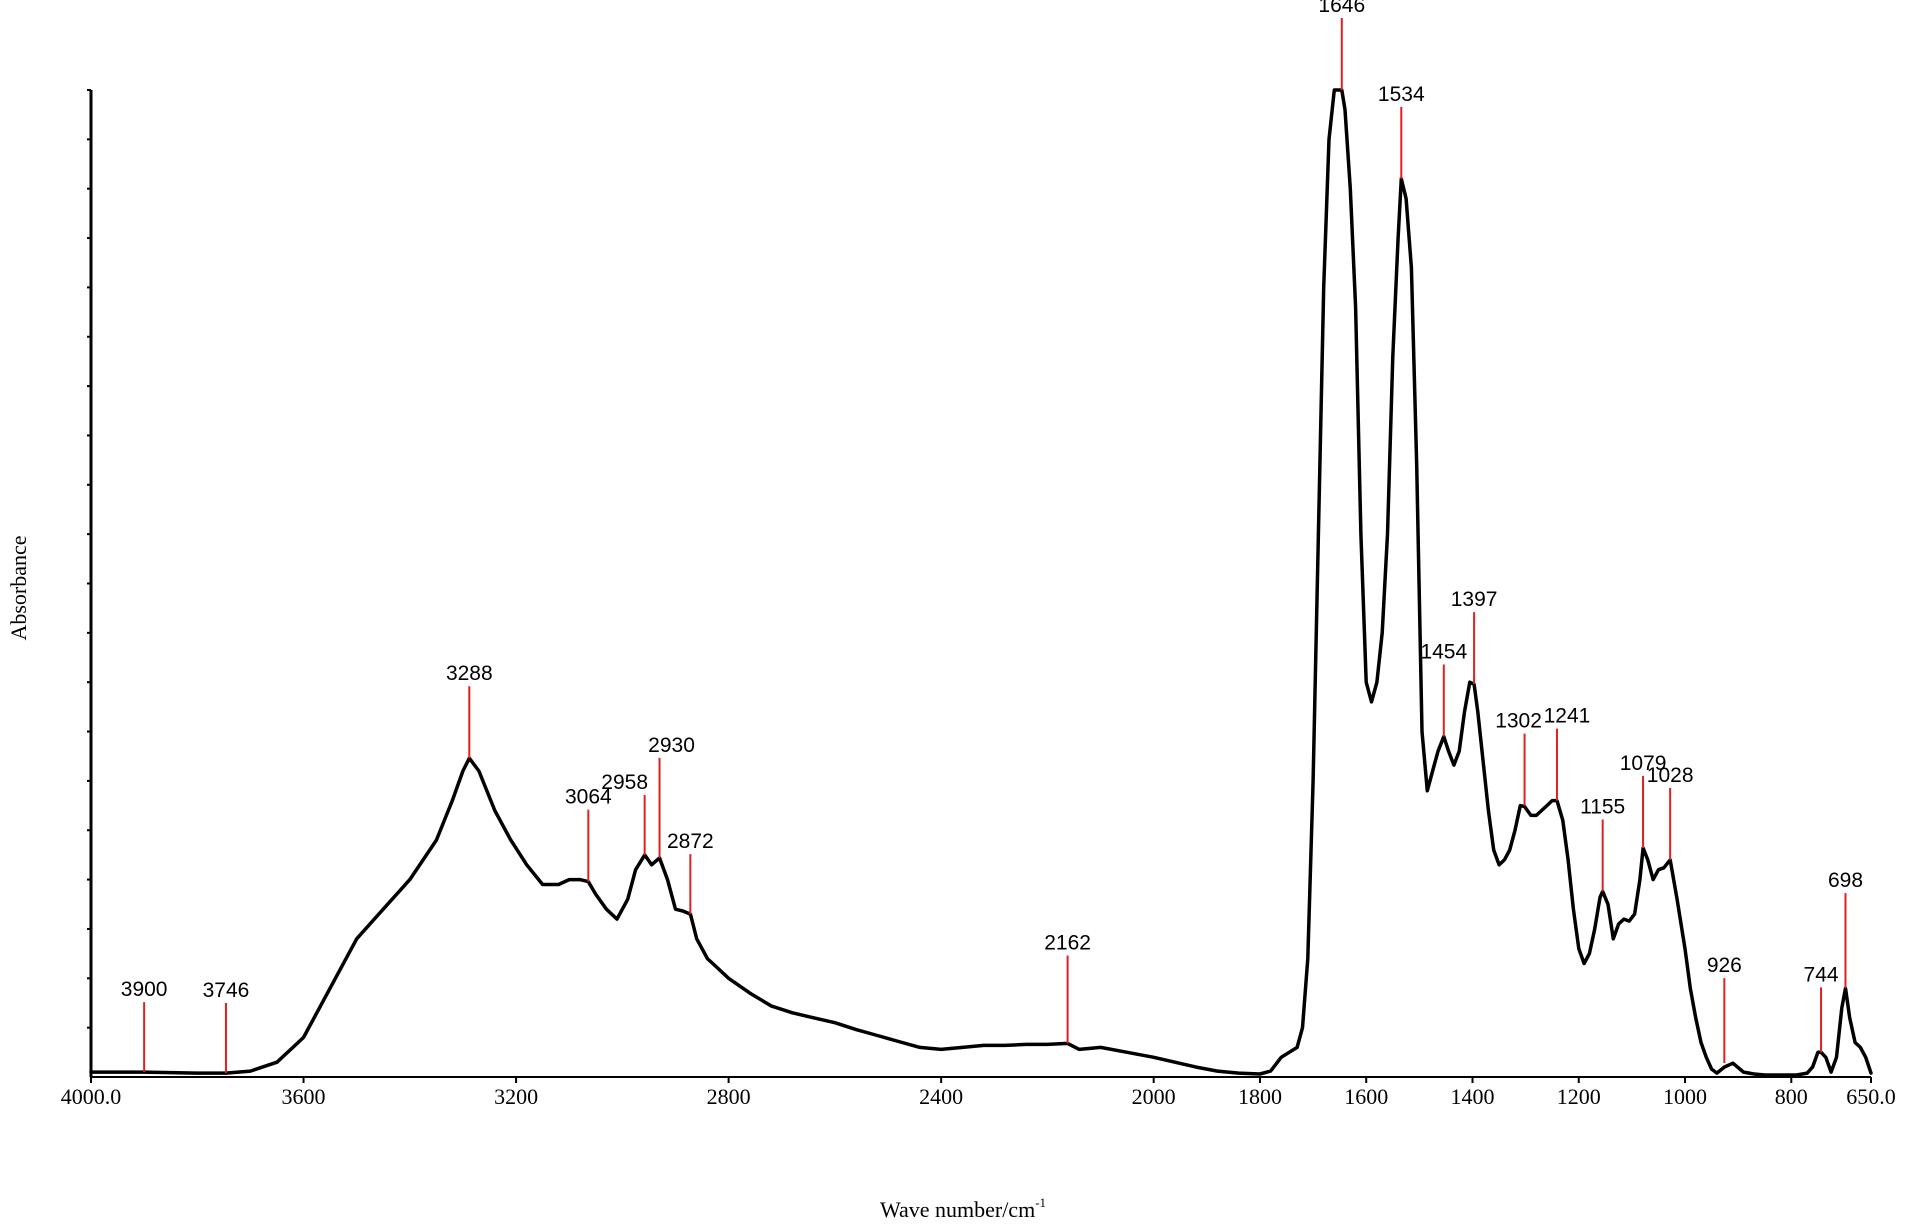 The image size is (1916, 1227). What do you see at coordinates (144, 989) in the screenshot?
I see `peak-label: 3900` at bounding box center [144, 989].